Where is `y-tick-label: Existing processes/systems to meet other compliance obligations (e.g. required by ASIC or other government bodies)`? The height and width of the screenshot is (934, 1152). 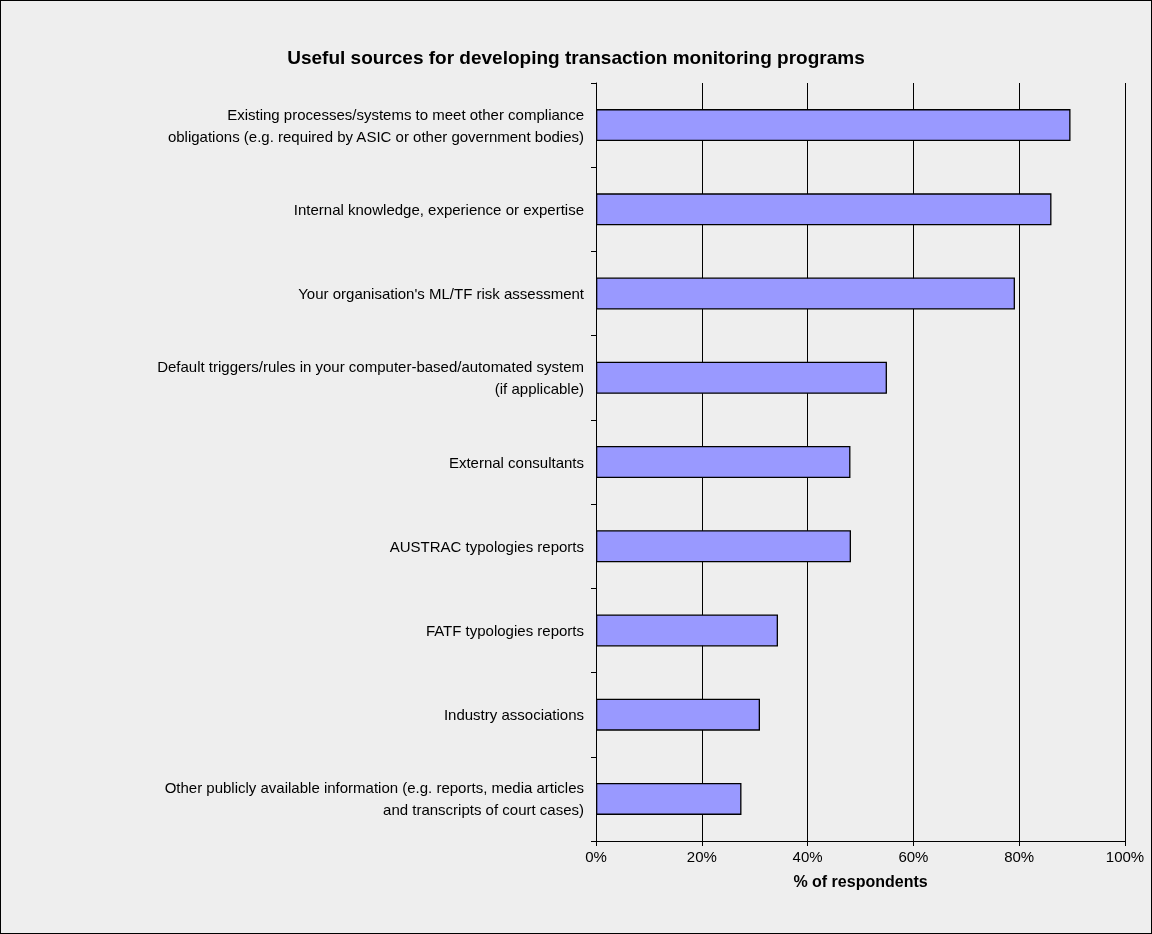 y-tick-label: Existing processes/systems to meet other compliance obligations (e.g. required by ASIC or other government bodies) is located at coordinates (375, 125).